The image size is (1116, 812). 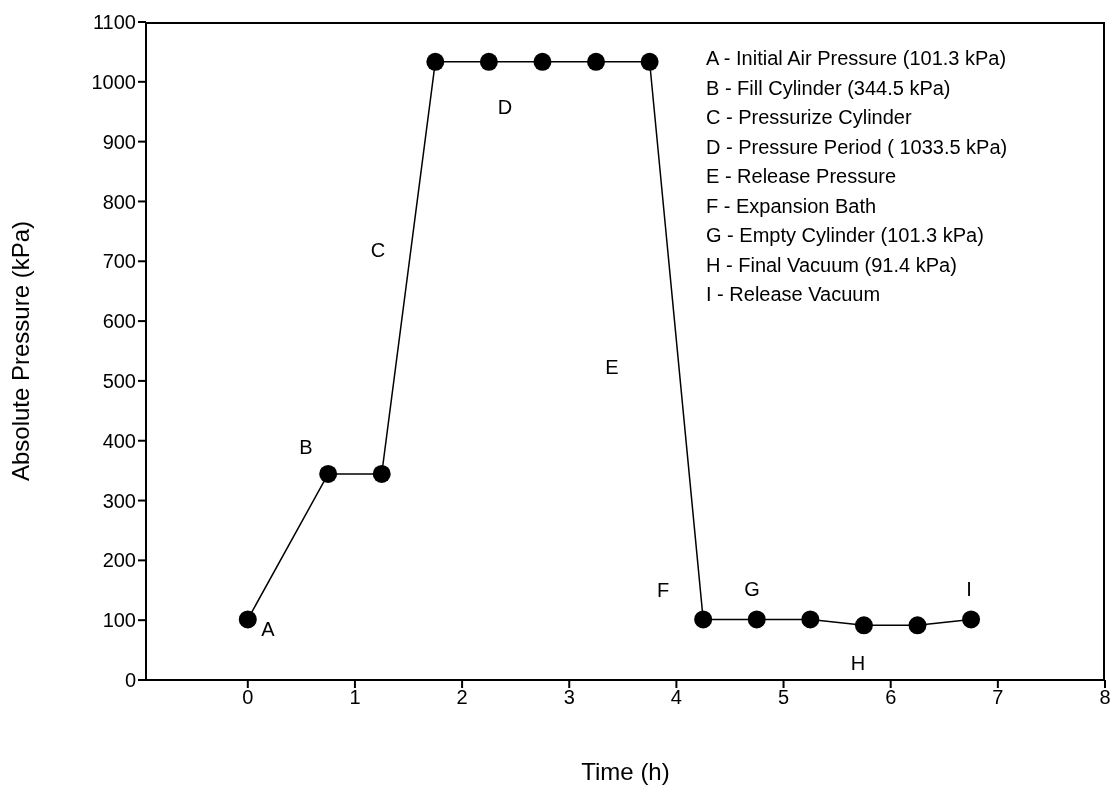 What do you see at coordinates (1105, 697) in the screenshot?
I see `x-tick-label: 8` at bounding box center [1105, 697].